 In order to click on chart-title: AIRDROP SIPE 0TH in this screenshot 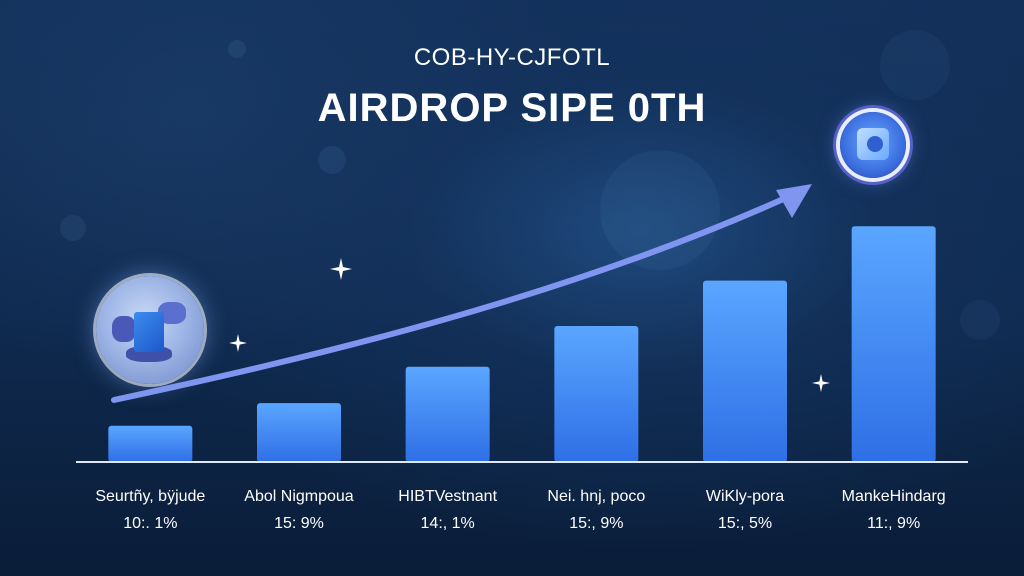, I will do `click(512, 108)`.